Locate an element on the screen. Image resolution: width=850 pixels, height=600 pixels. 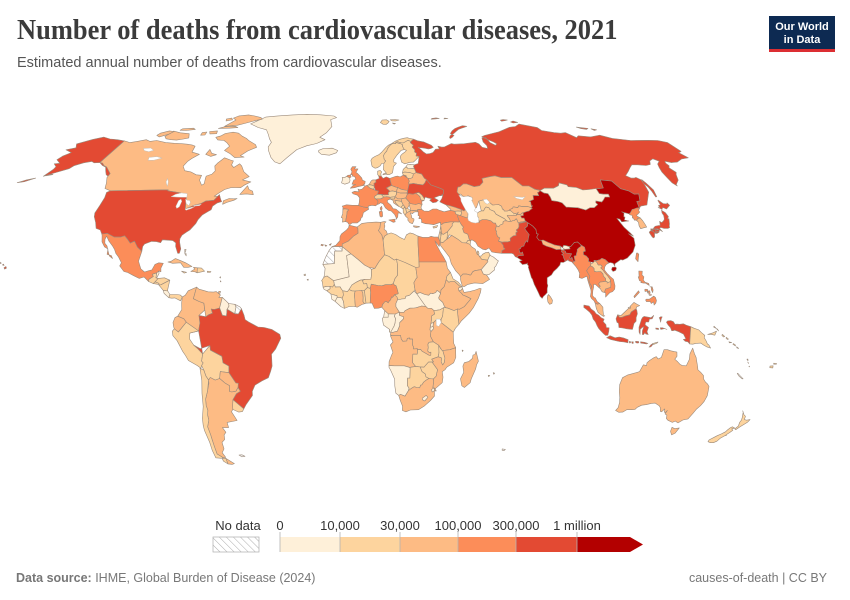
svg-text: 0 is located at coordinates (279, 525).